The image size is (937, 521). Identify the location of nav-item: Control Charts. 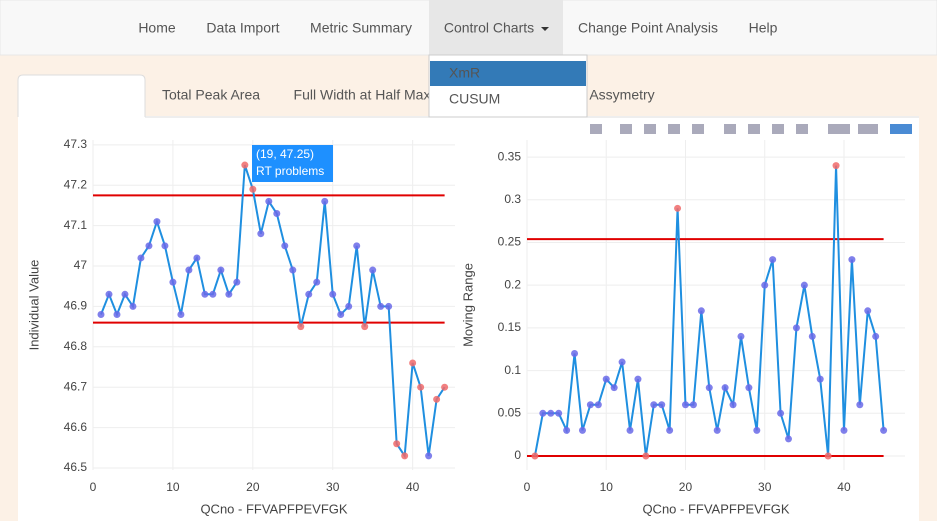
(489, 28).